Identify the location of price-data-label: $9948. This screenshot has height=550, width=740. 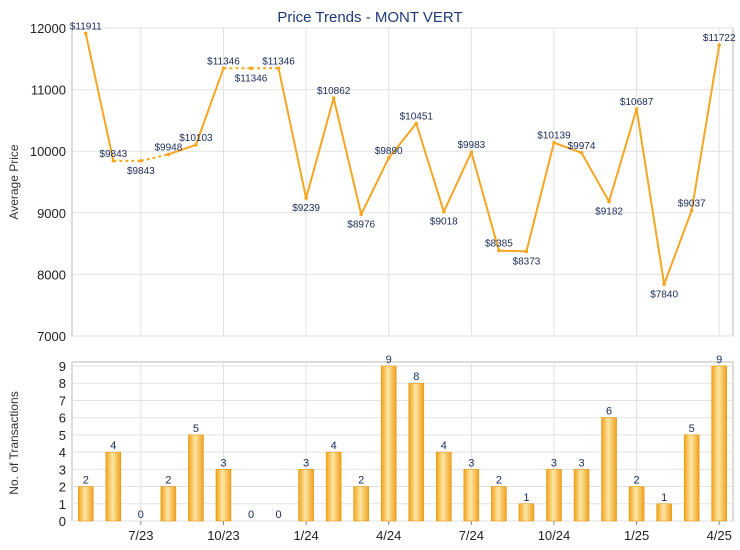
(168, 147).